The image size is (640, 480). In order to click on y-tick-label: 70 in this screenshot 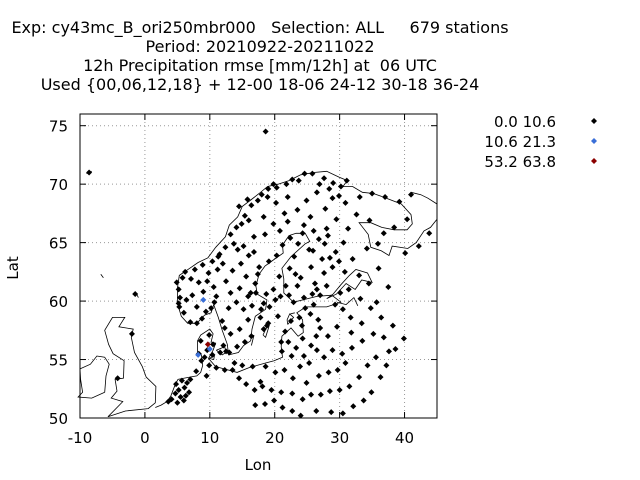, I will do `click(58, 185)`.